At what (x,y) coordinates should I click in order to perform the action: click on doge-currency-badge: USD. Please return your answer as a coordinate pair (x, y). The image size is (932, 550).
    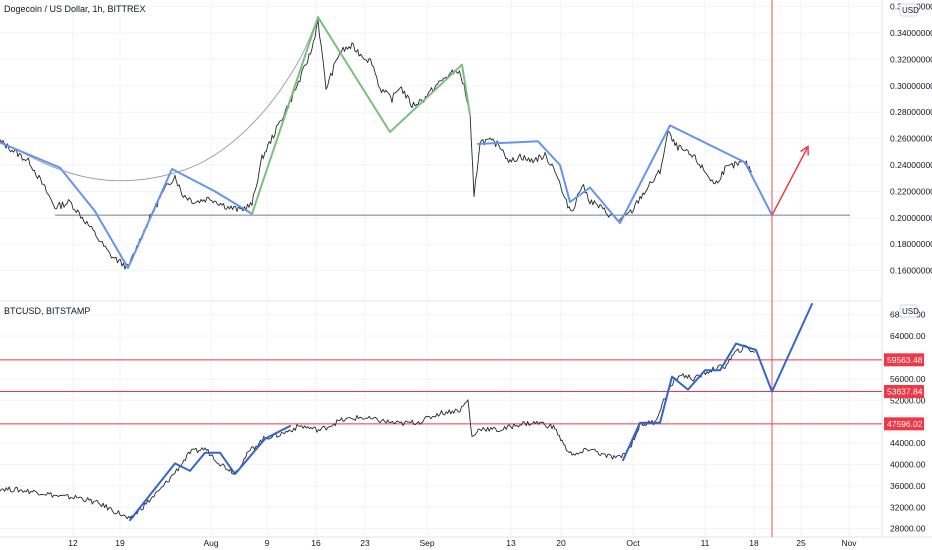
    Looking at the image, I should click on (909, 10).